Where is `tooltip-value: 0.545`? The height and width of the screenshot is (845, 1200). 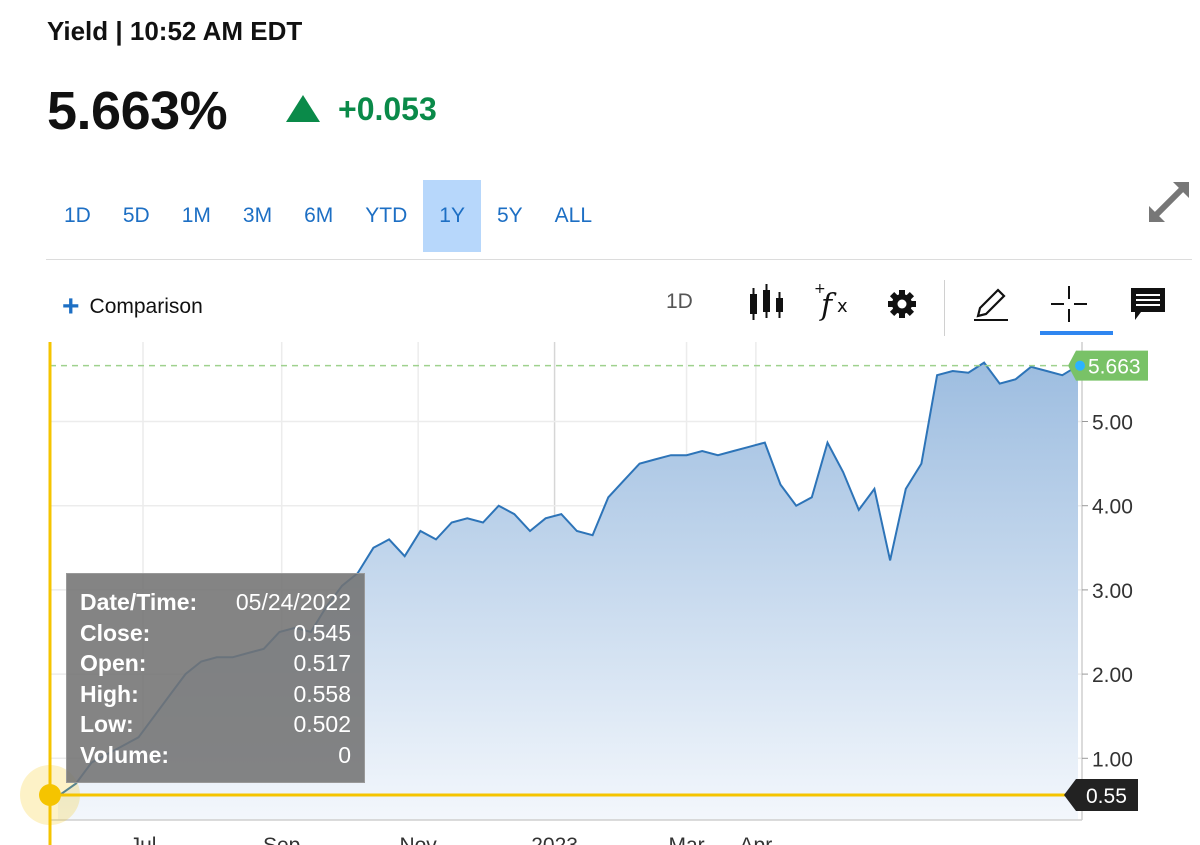 tooltip-value: 0.545 is located at coordinates (322, 632).